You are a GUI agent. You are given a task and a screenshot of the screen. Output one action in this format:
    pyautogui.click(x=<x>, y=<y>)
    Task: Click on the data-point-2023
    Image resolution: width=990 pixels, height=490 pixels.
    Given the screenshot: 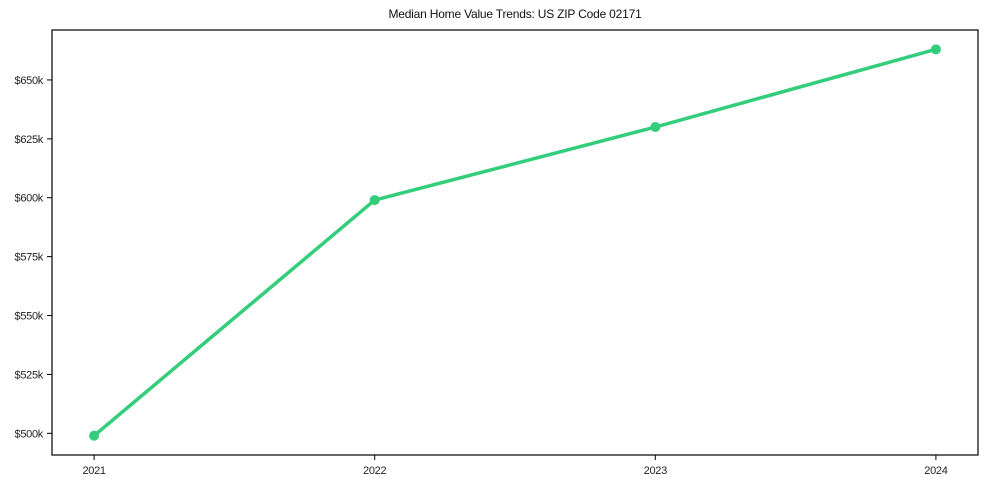 What is the action you would take?
    pyautogui.click(x=655, y=127)
    